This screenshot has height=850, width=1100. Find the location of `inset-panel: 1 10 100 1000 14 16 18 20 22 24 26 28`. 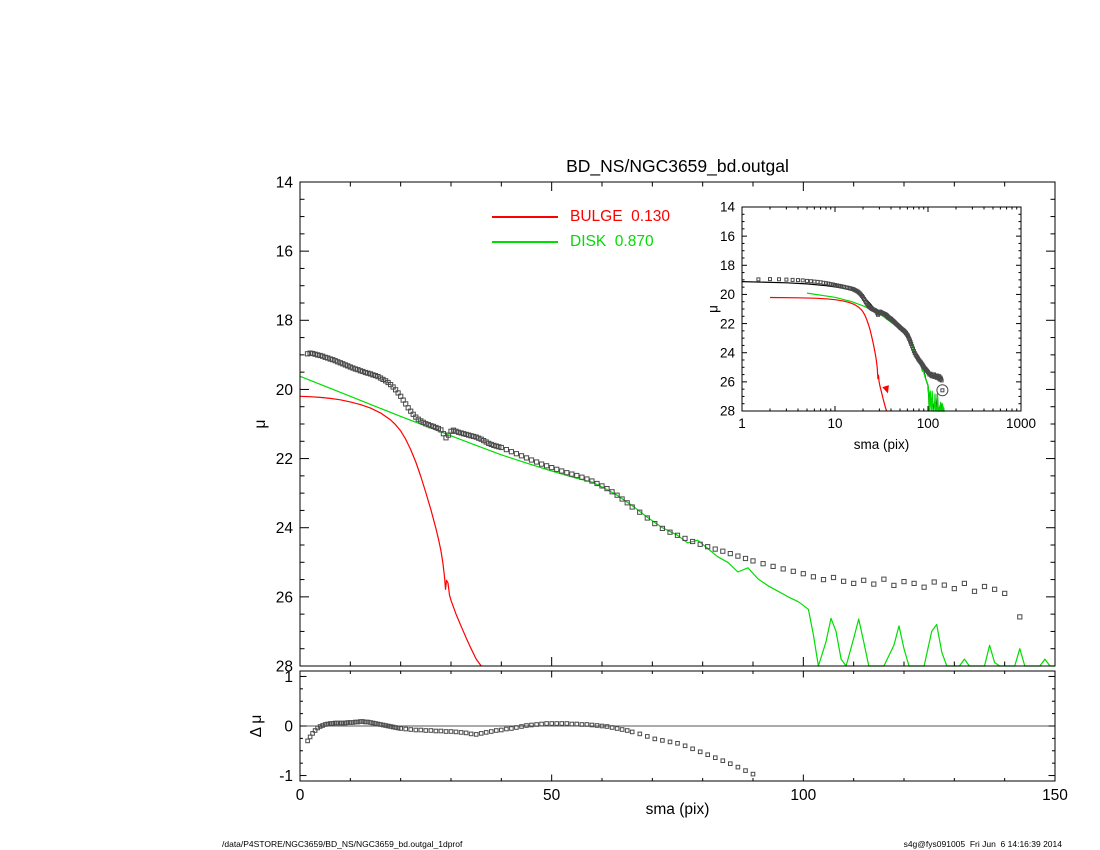

inset-panel: 1 10 100 1000 14 16 18 20 22 24 26 28 is located at coordinates (878, 315).